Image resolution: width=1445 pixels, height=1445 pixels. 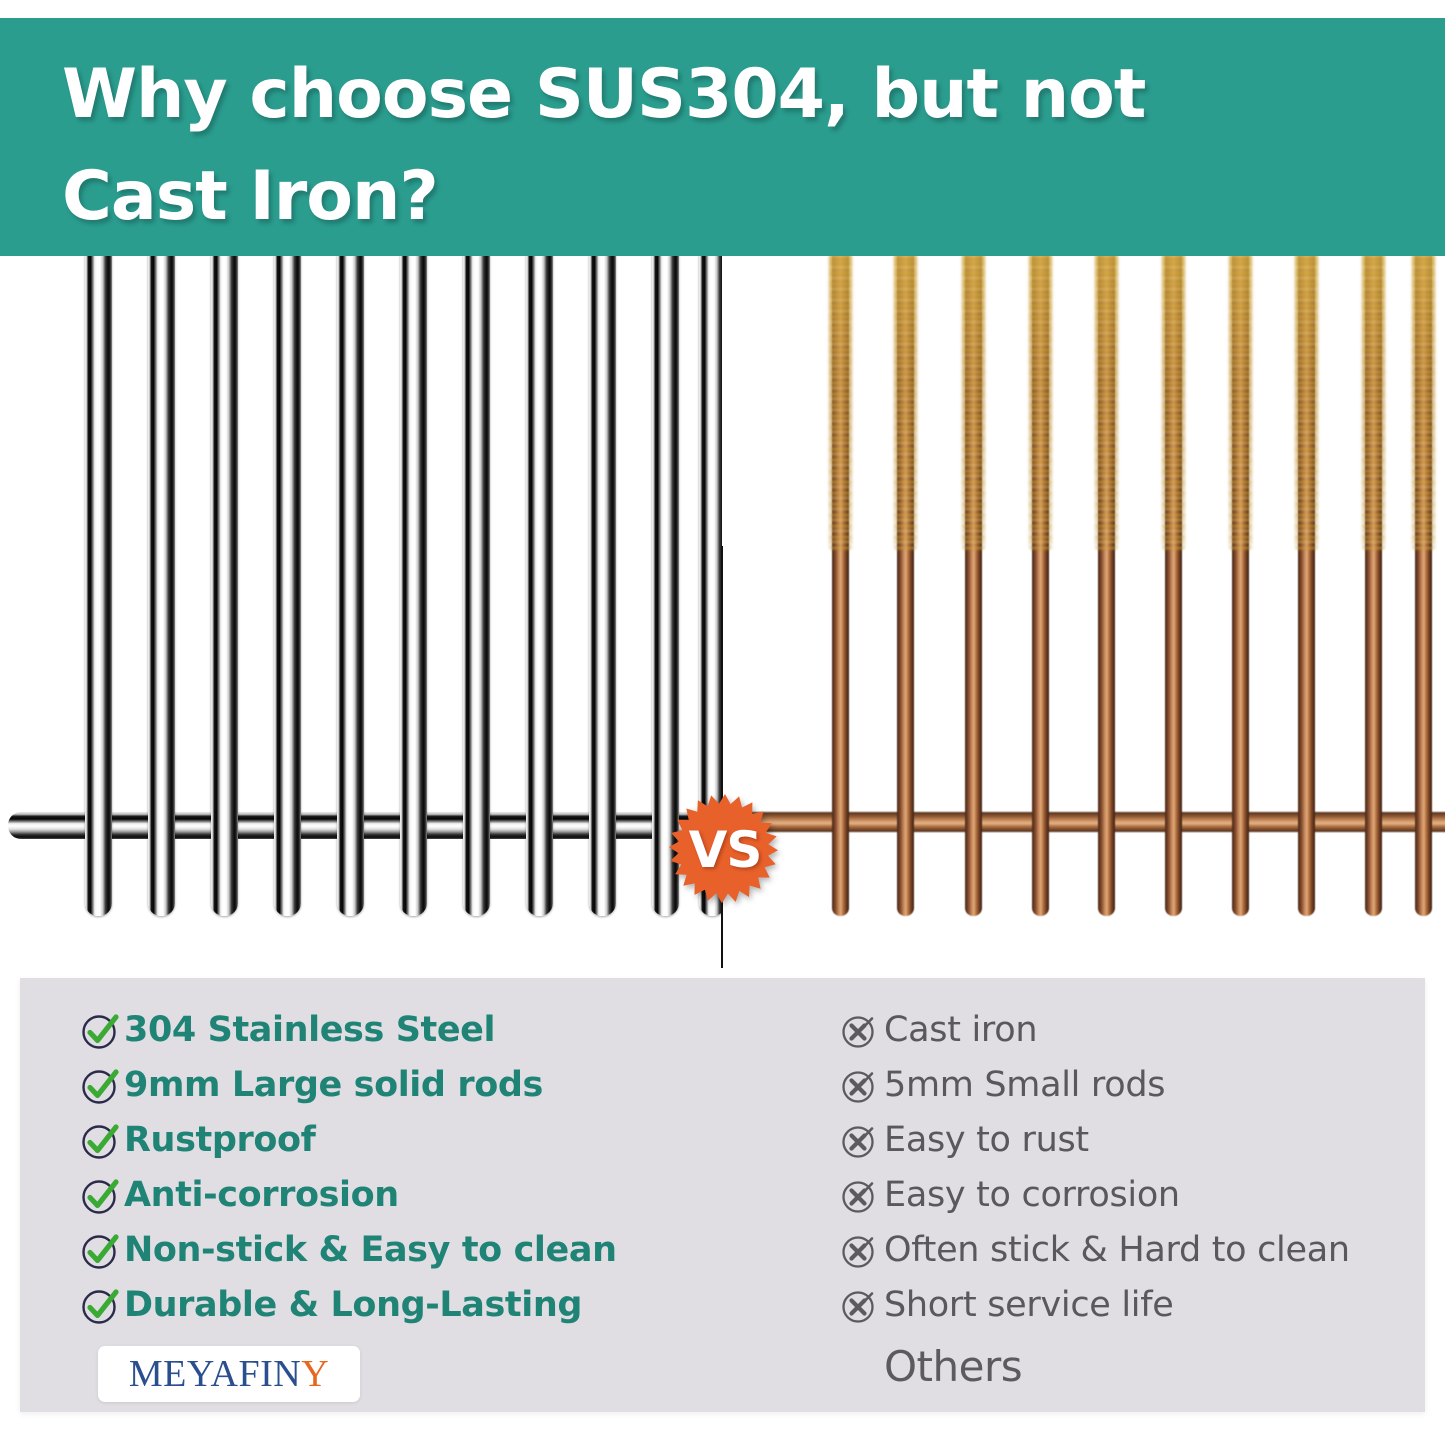 What do you see at coordinates (215, 1374) in the screenshot?
I see `brand-logo-main: MEYAFIN` at bounding box center [215, 1374].